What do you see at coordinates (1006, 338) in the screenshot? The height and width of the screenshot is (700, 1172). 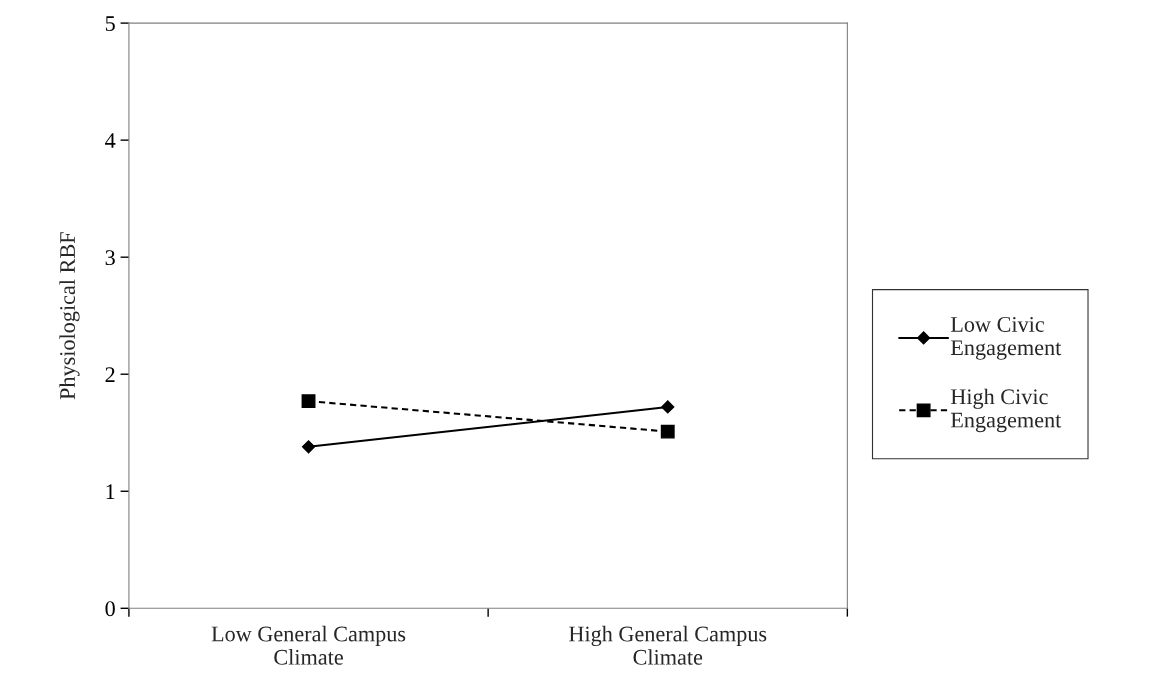 I see `legend-label: Low Civic Engagement` at bounding box center [1006, 338].